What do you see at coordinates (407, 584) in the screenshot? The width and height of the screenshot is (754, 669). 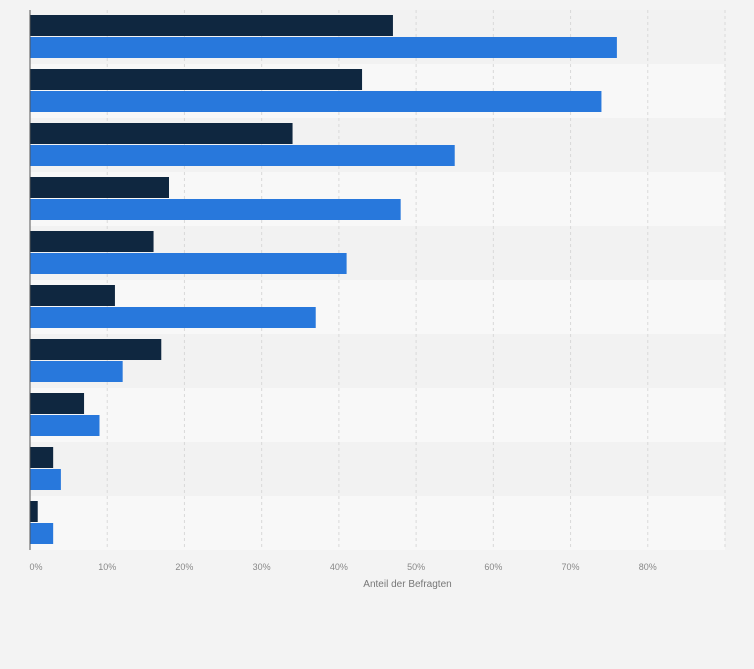 I see `x-axis-title: Anteil der Befragten` at bounding box center [407, 584].